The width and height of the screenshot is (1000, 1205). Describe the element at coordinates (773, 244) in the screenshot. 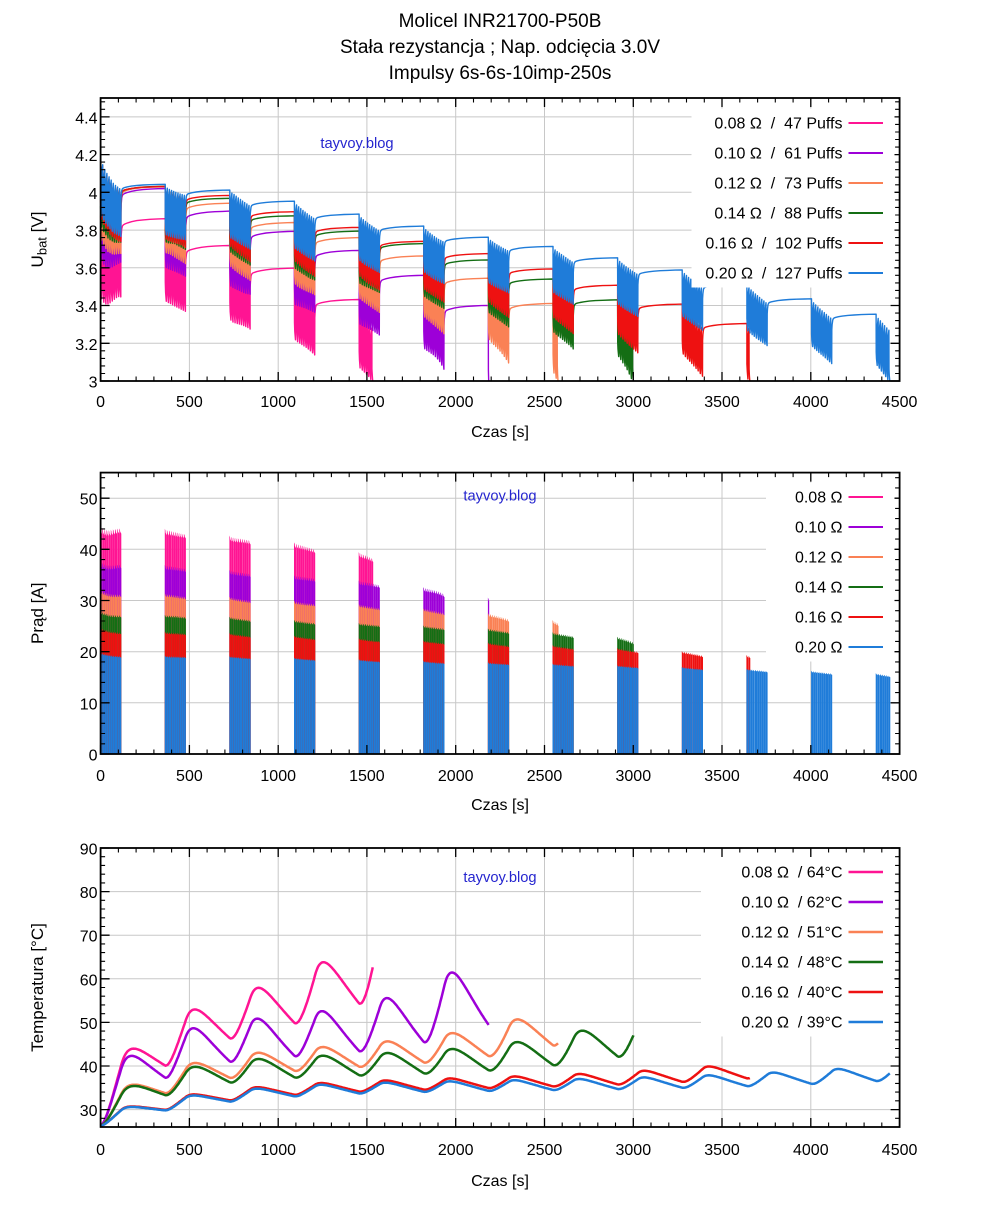

I see `svg-text: 0.16 Ω / 102 Puffs` at that location.